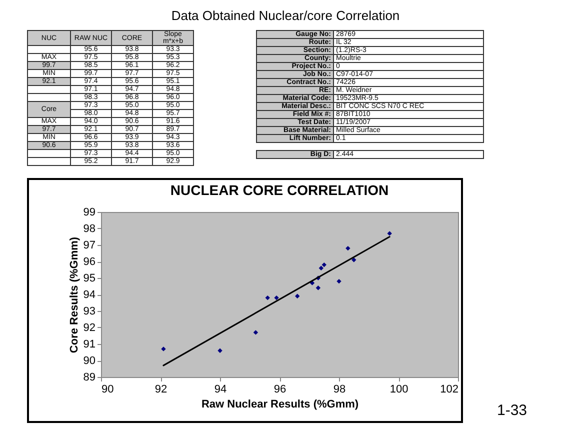  I want to click on x-tick-label: 96, so click(280, 390).